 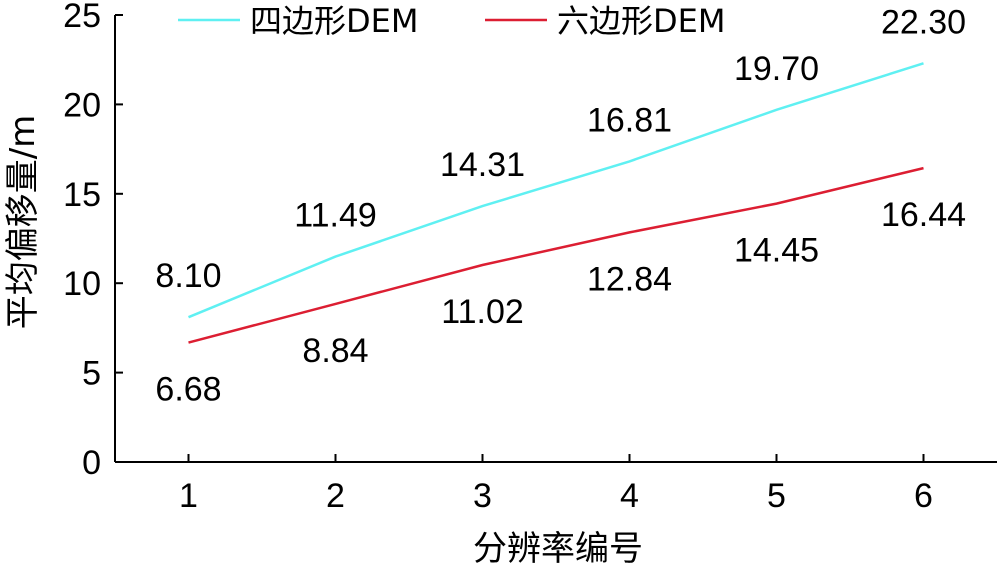 What do you see at coordinates (556, 484) in the screenshot?
I see `x-axis-ticks: 1 2 3 4 5 6` at bounding box center [556, 484].